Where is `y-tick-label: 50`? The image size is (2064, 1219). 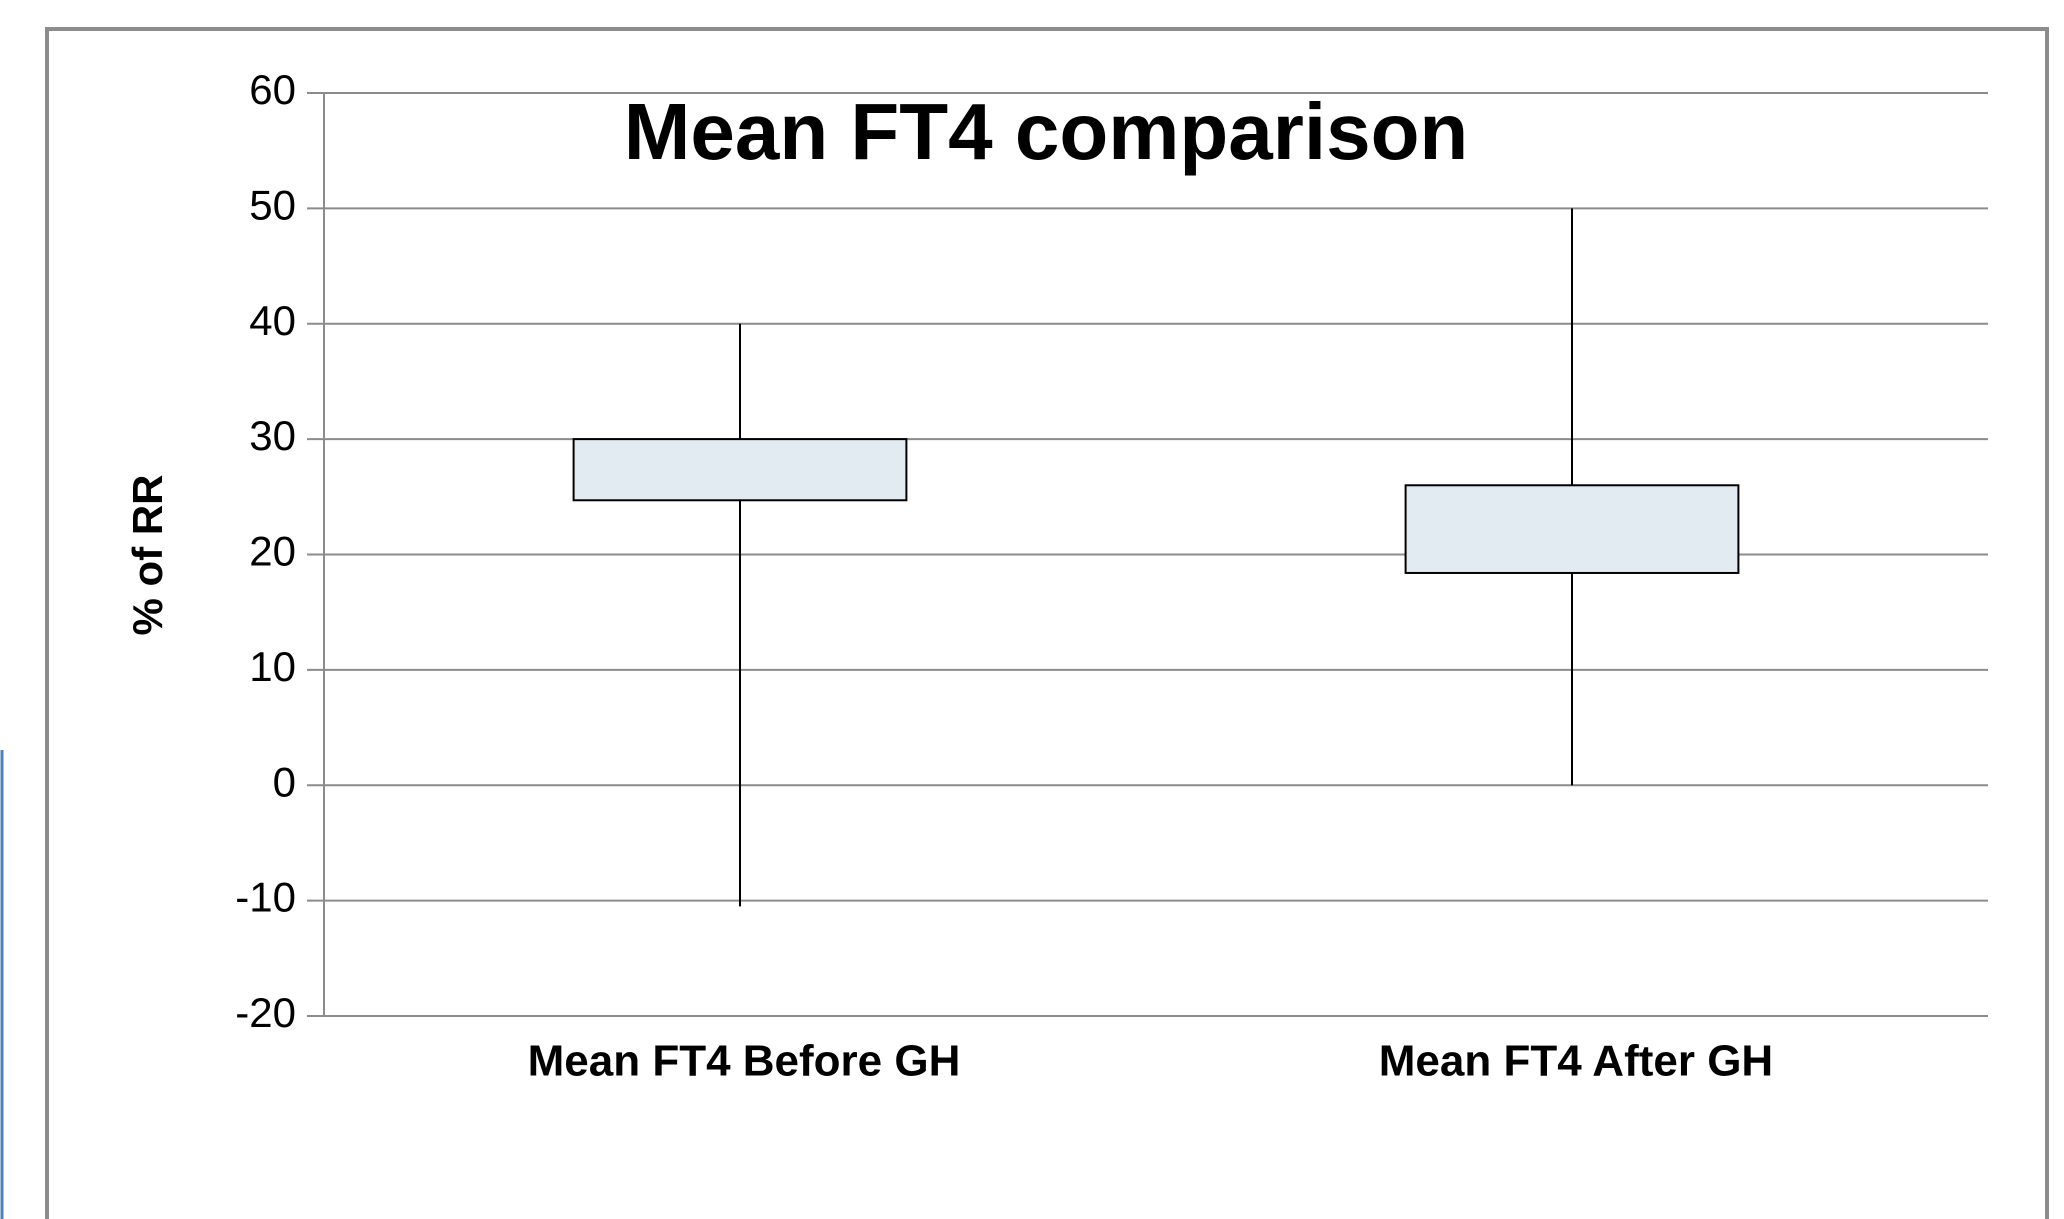 y-tick-label: 50 is located at coordinates (272, 204).